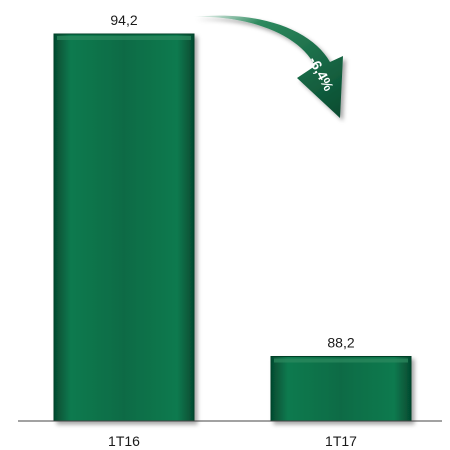 Image resolution: width=450 pixels, height=450 pixels. I want to click on bar-bevel-1T17, so click(341, 360).